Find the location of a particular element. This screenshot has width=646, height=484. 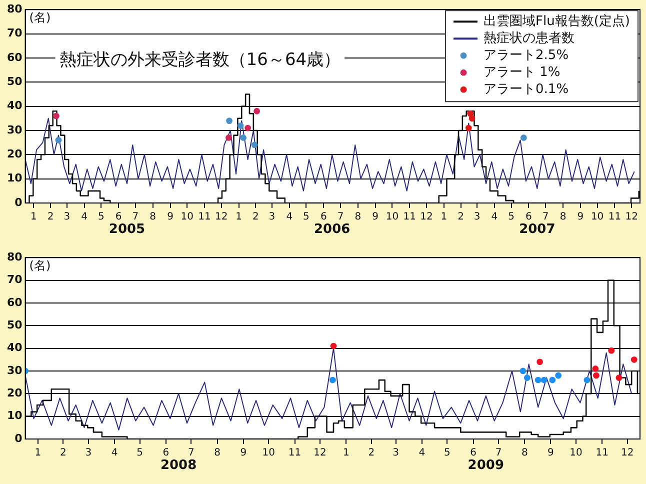

text: 2009 is located at coordinates (486, 465).